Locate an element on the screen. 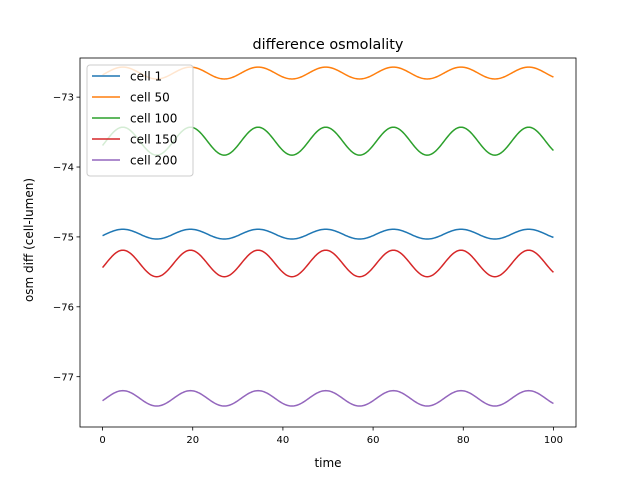  y-axis: −77 −76 −75 −74 −73 is located at coordinates (66, 238).